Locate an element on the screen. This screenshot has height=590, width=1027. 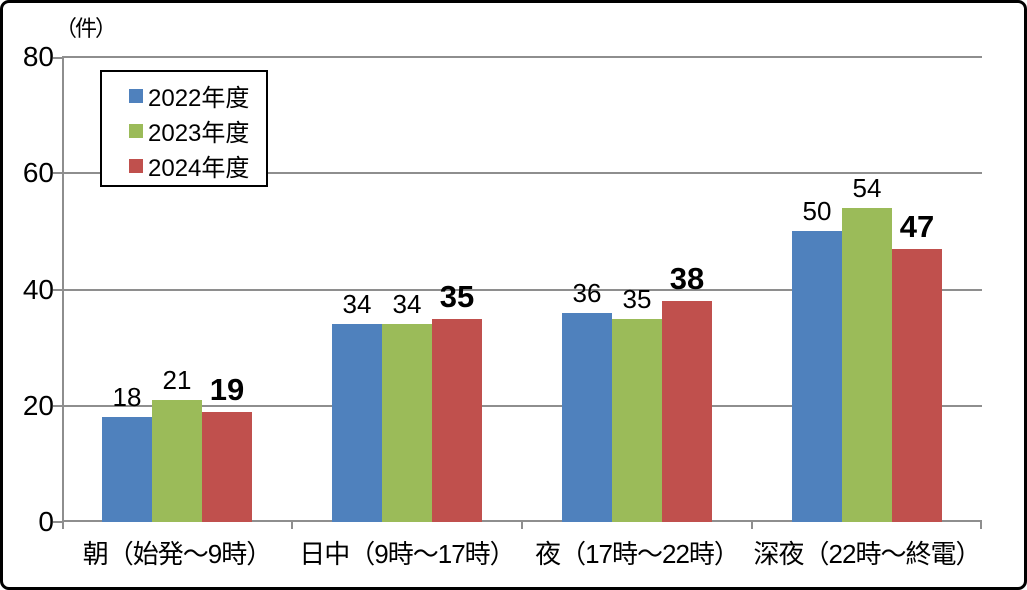
bar-2022年度-2 is located at coordinates (357, 423).